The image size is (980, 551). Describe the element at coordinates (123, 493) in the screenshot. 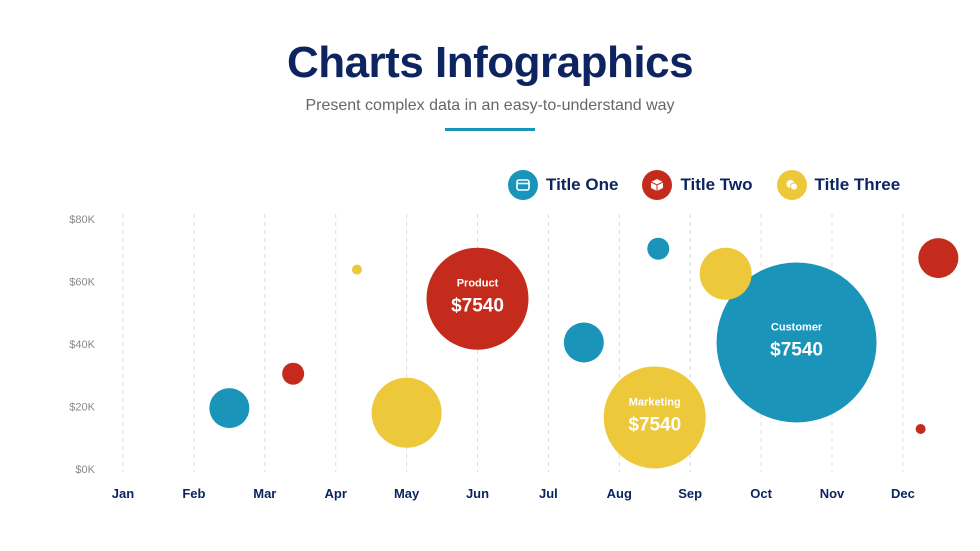

I see `x-tick-label: Jan` at that location.